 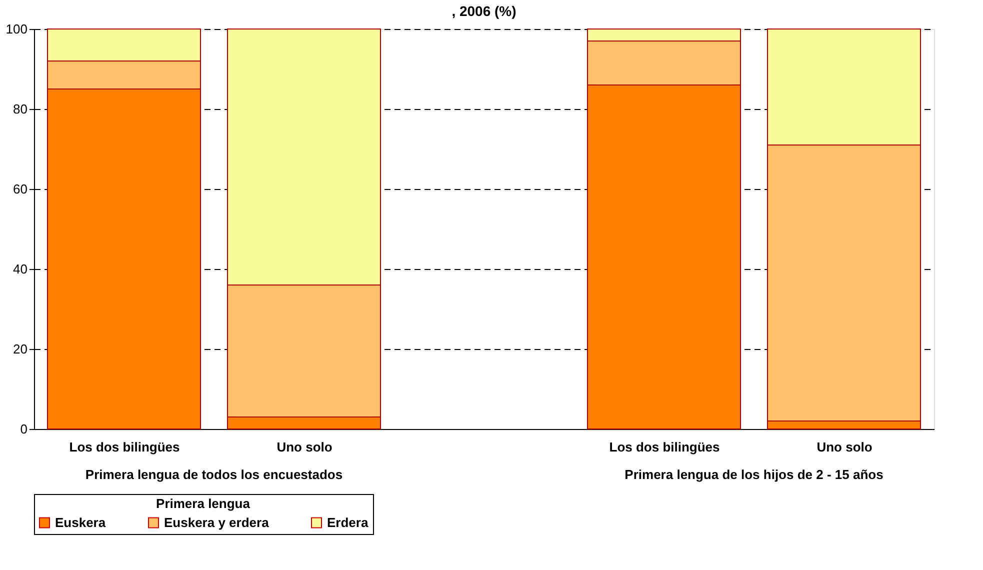 What do you see at coordinates (20, 189) in the screenshot?
I see `y-tick-label: 60` at bounding box center [20, 189].